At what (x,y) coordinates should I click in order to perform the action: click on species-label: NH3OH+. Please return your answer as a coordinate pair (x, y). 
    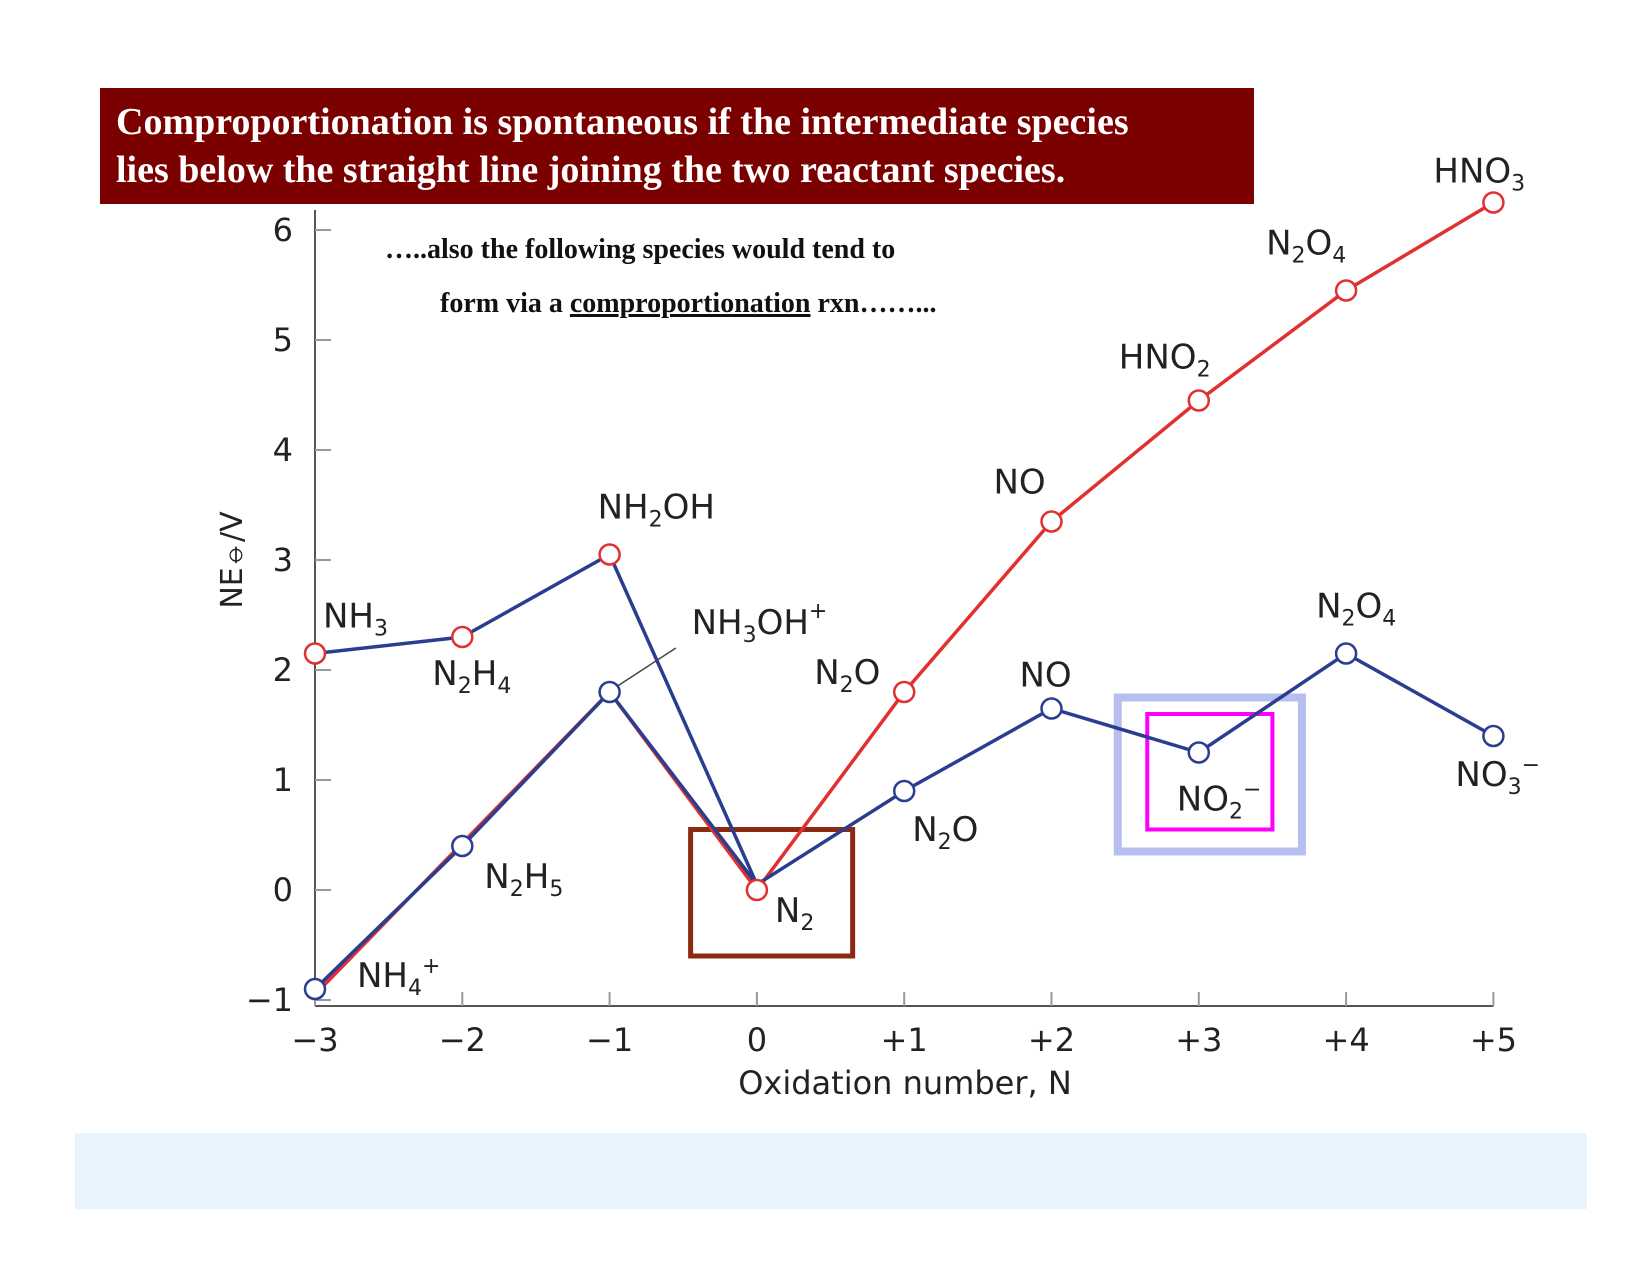
    Looking at the image, I should click on (760, 623).